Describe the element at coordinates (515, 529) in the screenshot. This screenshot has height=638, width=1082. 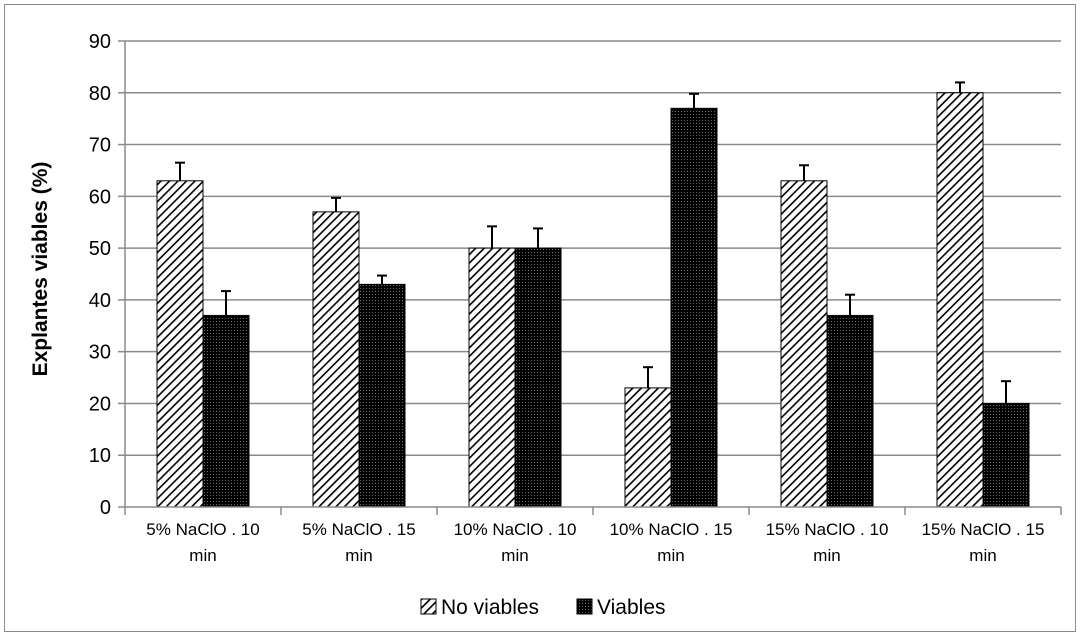
I see `x-category-label: 10% NaClO . 10` at that location.